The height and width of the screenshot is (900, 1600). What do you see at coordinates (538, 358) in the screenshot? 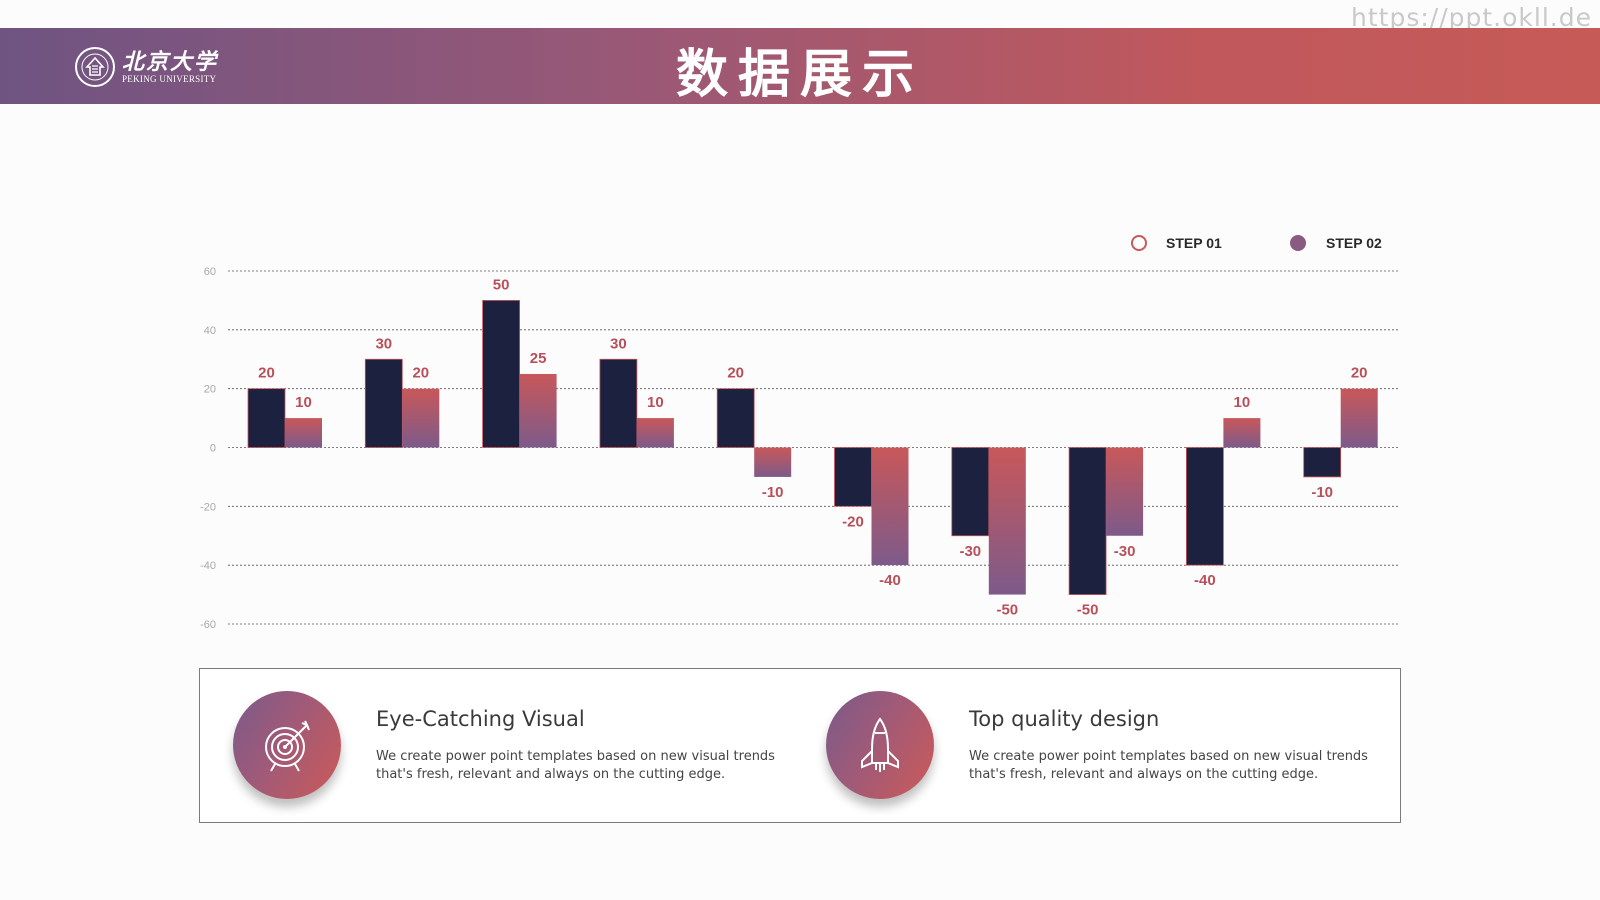
I see `data-label-step02: 25` at bounding box center [538, 358].